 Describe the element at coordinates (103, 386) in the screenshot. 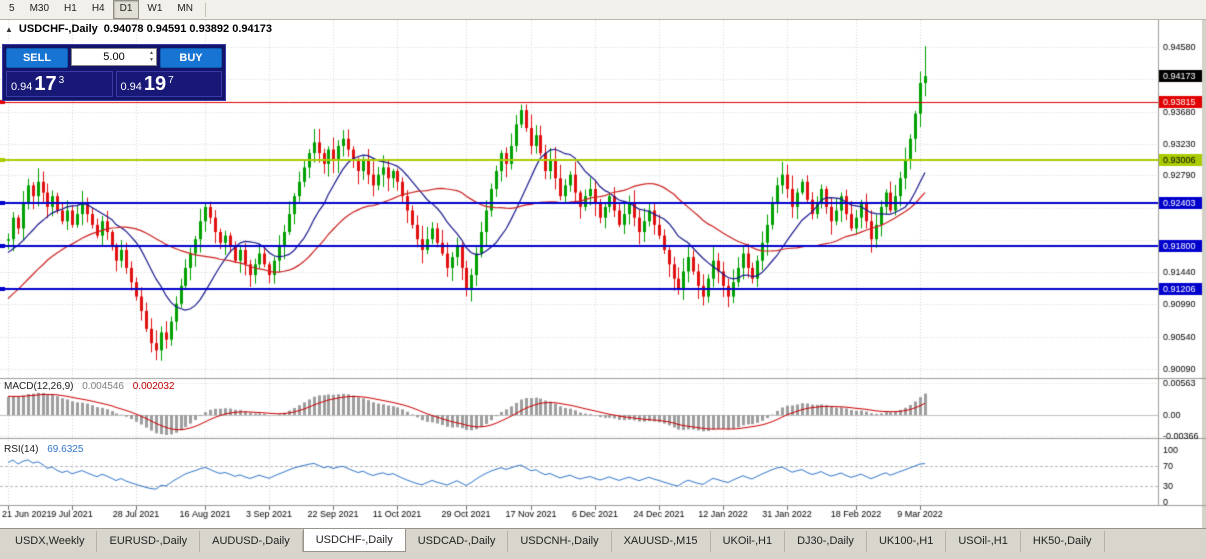

I see `macd-main-value: 0.004546` at that location.